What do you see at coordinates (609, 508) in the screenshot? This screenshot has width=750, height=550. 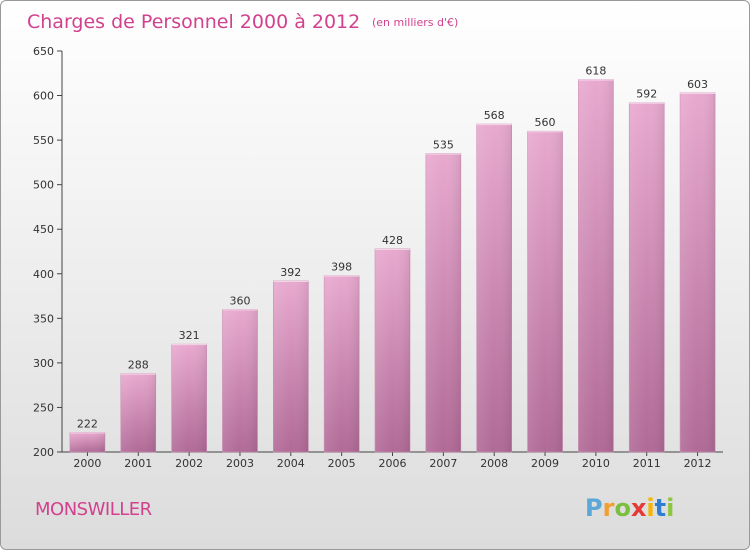 I see `logo-letter: r` at bounding box center [609, 508].